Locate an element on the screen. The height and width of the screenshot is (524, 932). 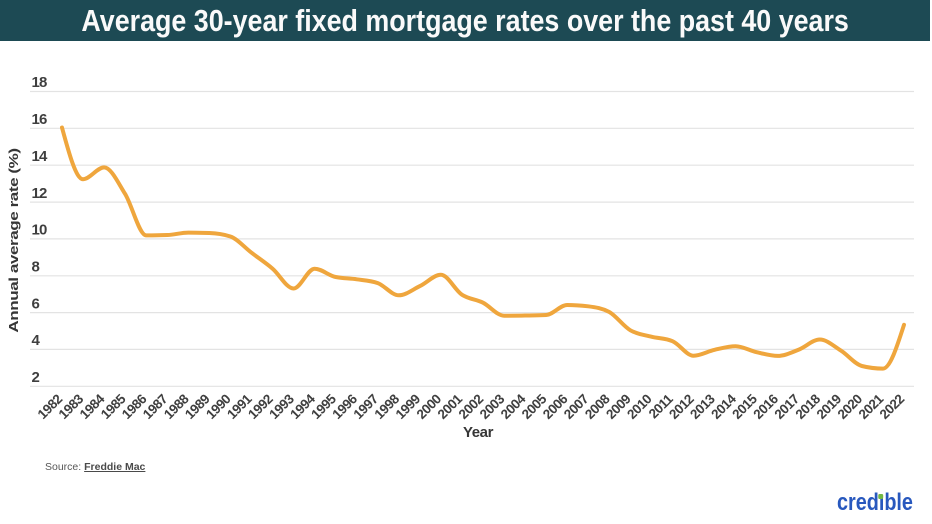
svg-text: 8 is located at coordinates (36, 266).